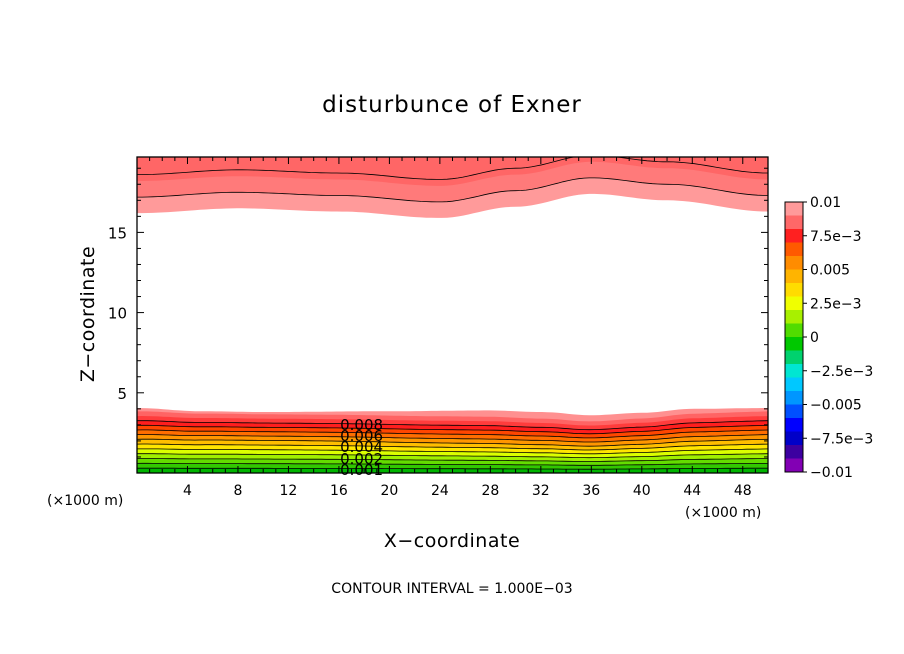  I want to click on chart-title: disturbunce of Exner, so click(452, 105).